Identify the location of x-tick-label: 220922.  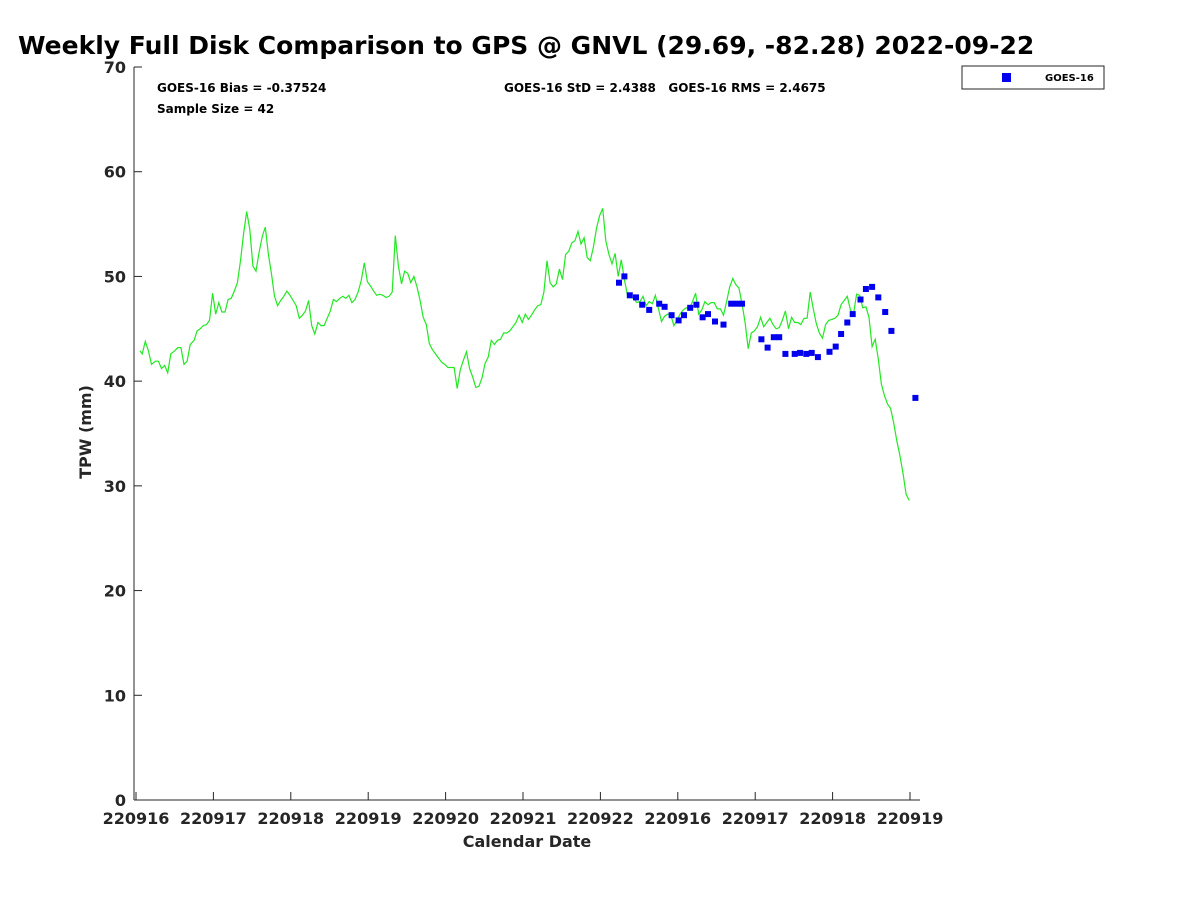
(600, 818).